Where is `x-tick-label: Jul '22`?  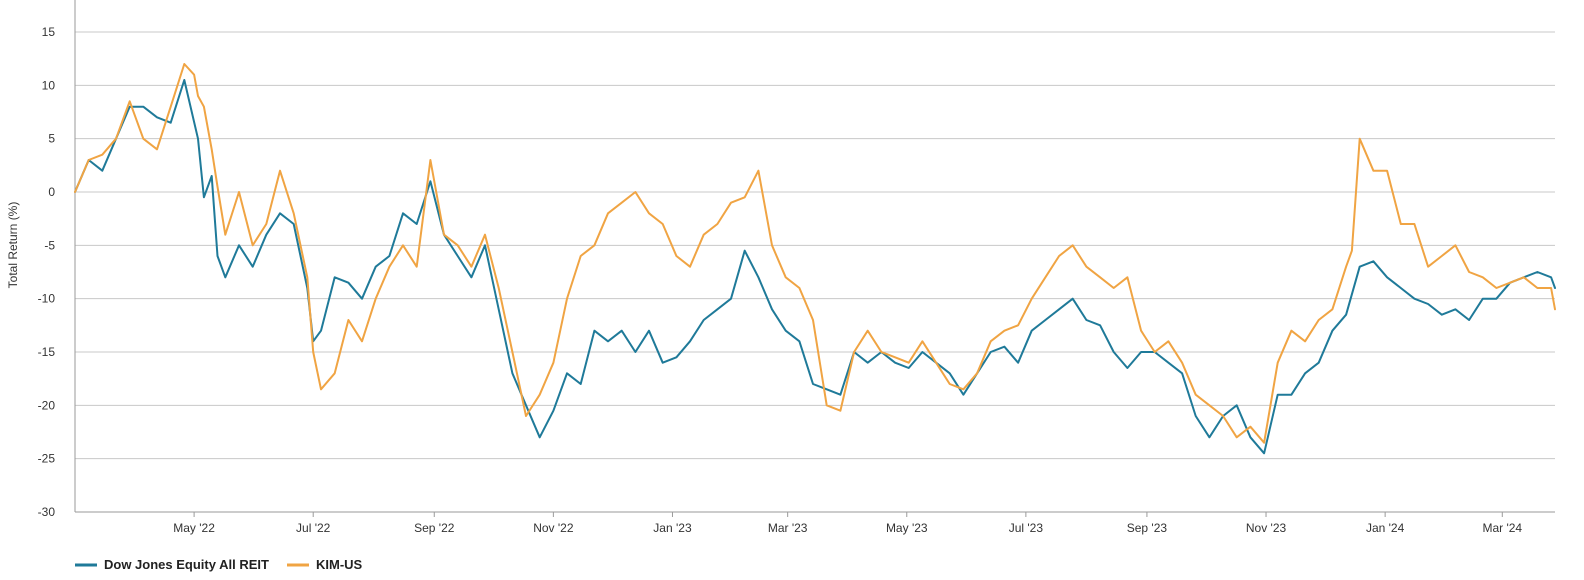
x-tick-label: Jul '22 is located at coordinates (313, 528).